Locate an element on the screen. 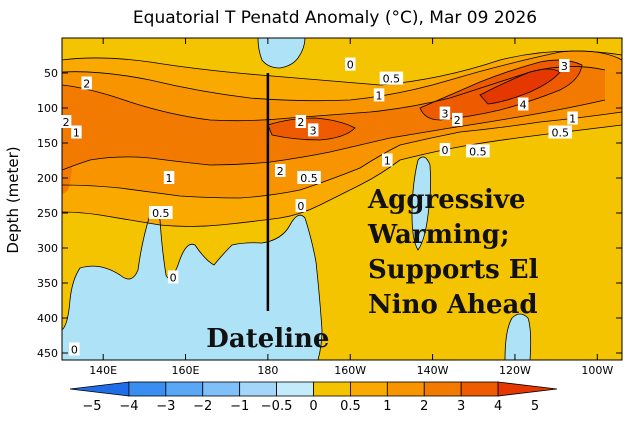  x-tick-label: 140E is located at coordinates (103, 370).